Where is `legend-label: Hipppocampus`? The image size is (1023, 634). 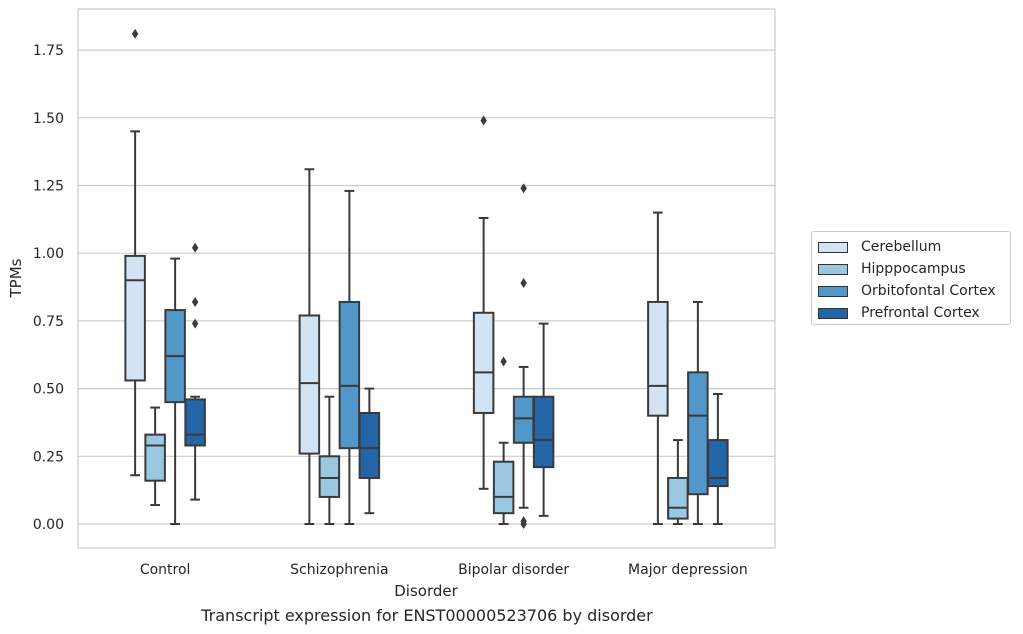 legend-label: Hipppocampus is located at coordinates (913, 269).